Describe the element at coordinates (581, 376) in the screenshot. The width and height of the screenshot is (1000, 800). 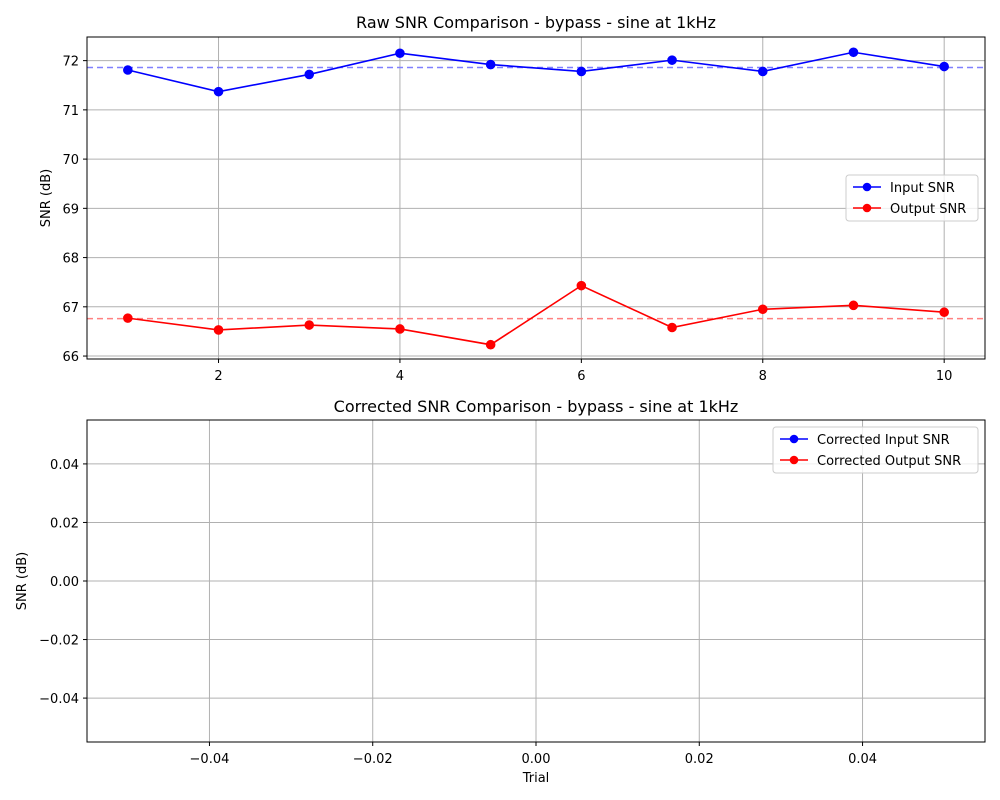
I see `x-tick-label: 6` at that location.